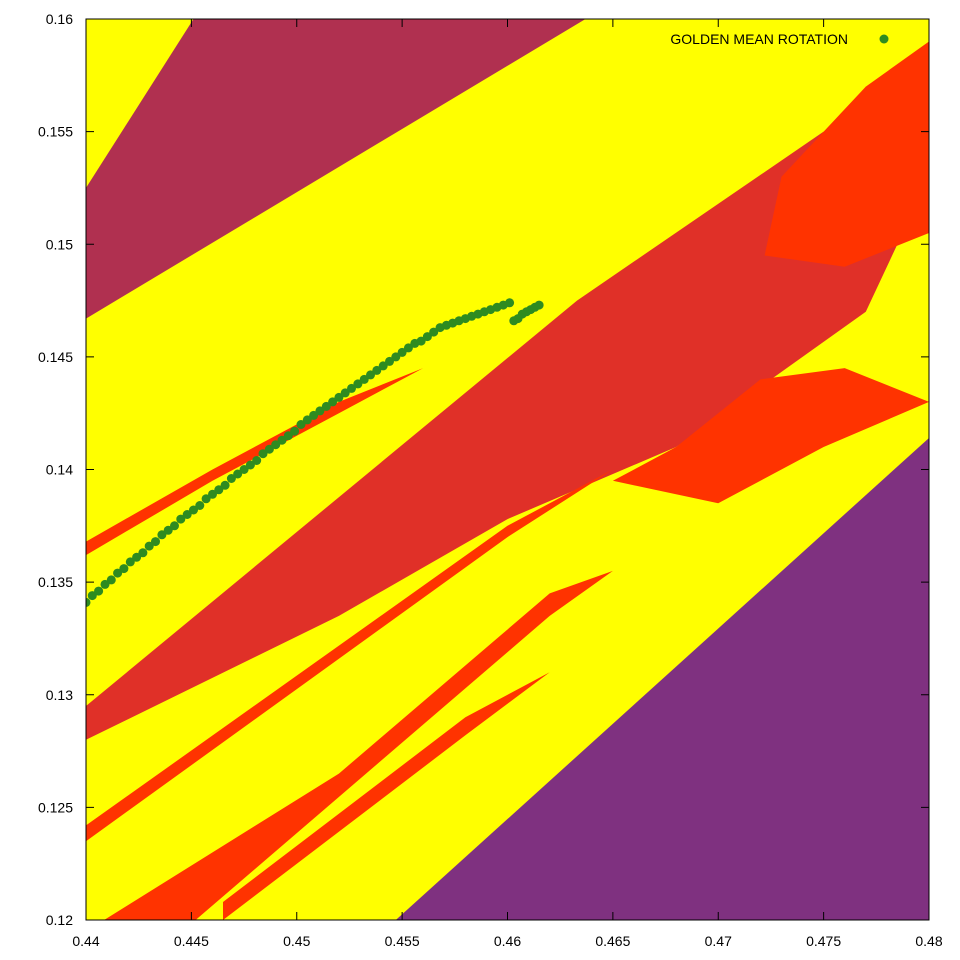 Image resolution: width=960 pixels, height=960 pixels. I want to click on y-tick-label: 0.16, so click(59, 19).